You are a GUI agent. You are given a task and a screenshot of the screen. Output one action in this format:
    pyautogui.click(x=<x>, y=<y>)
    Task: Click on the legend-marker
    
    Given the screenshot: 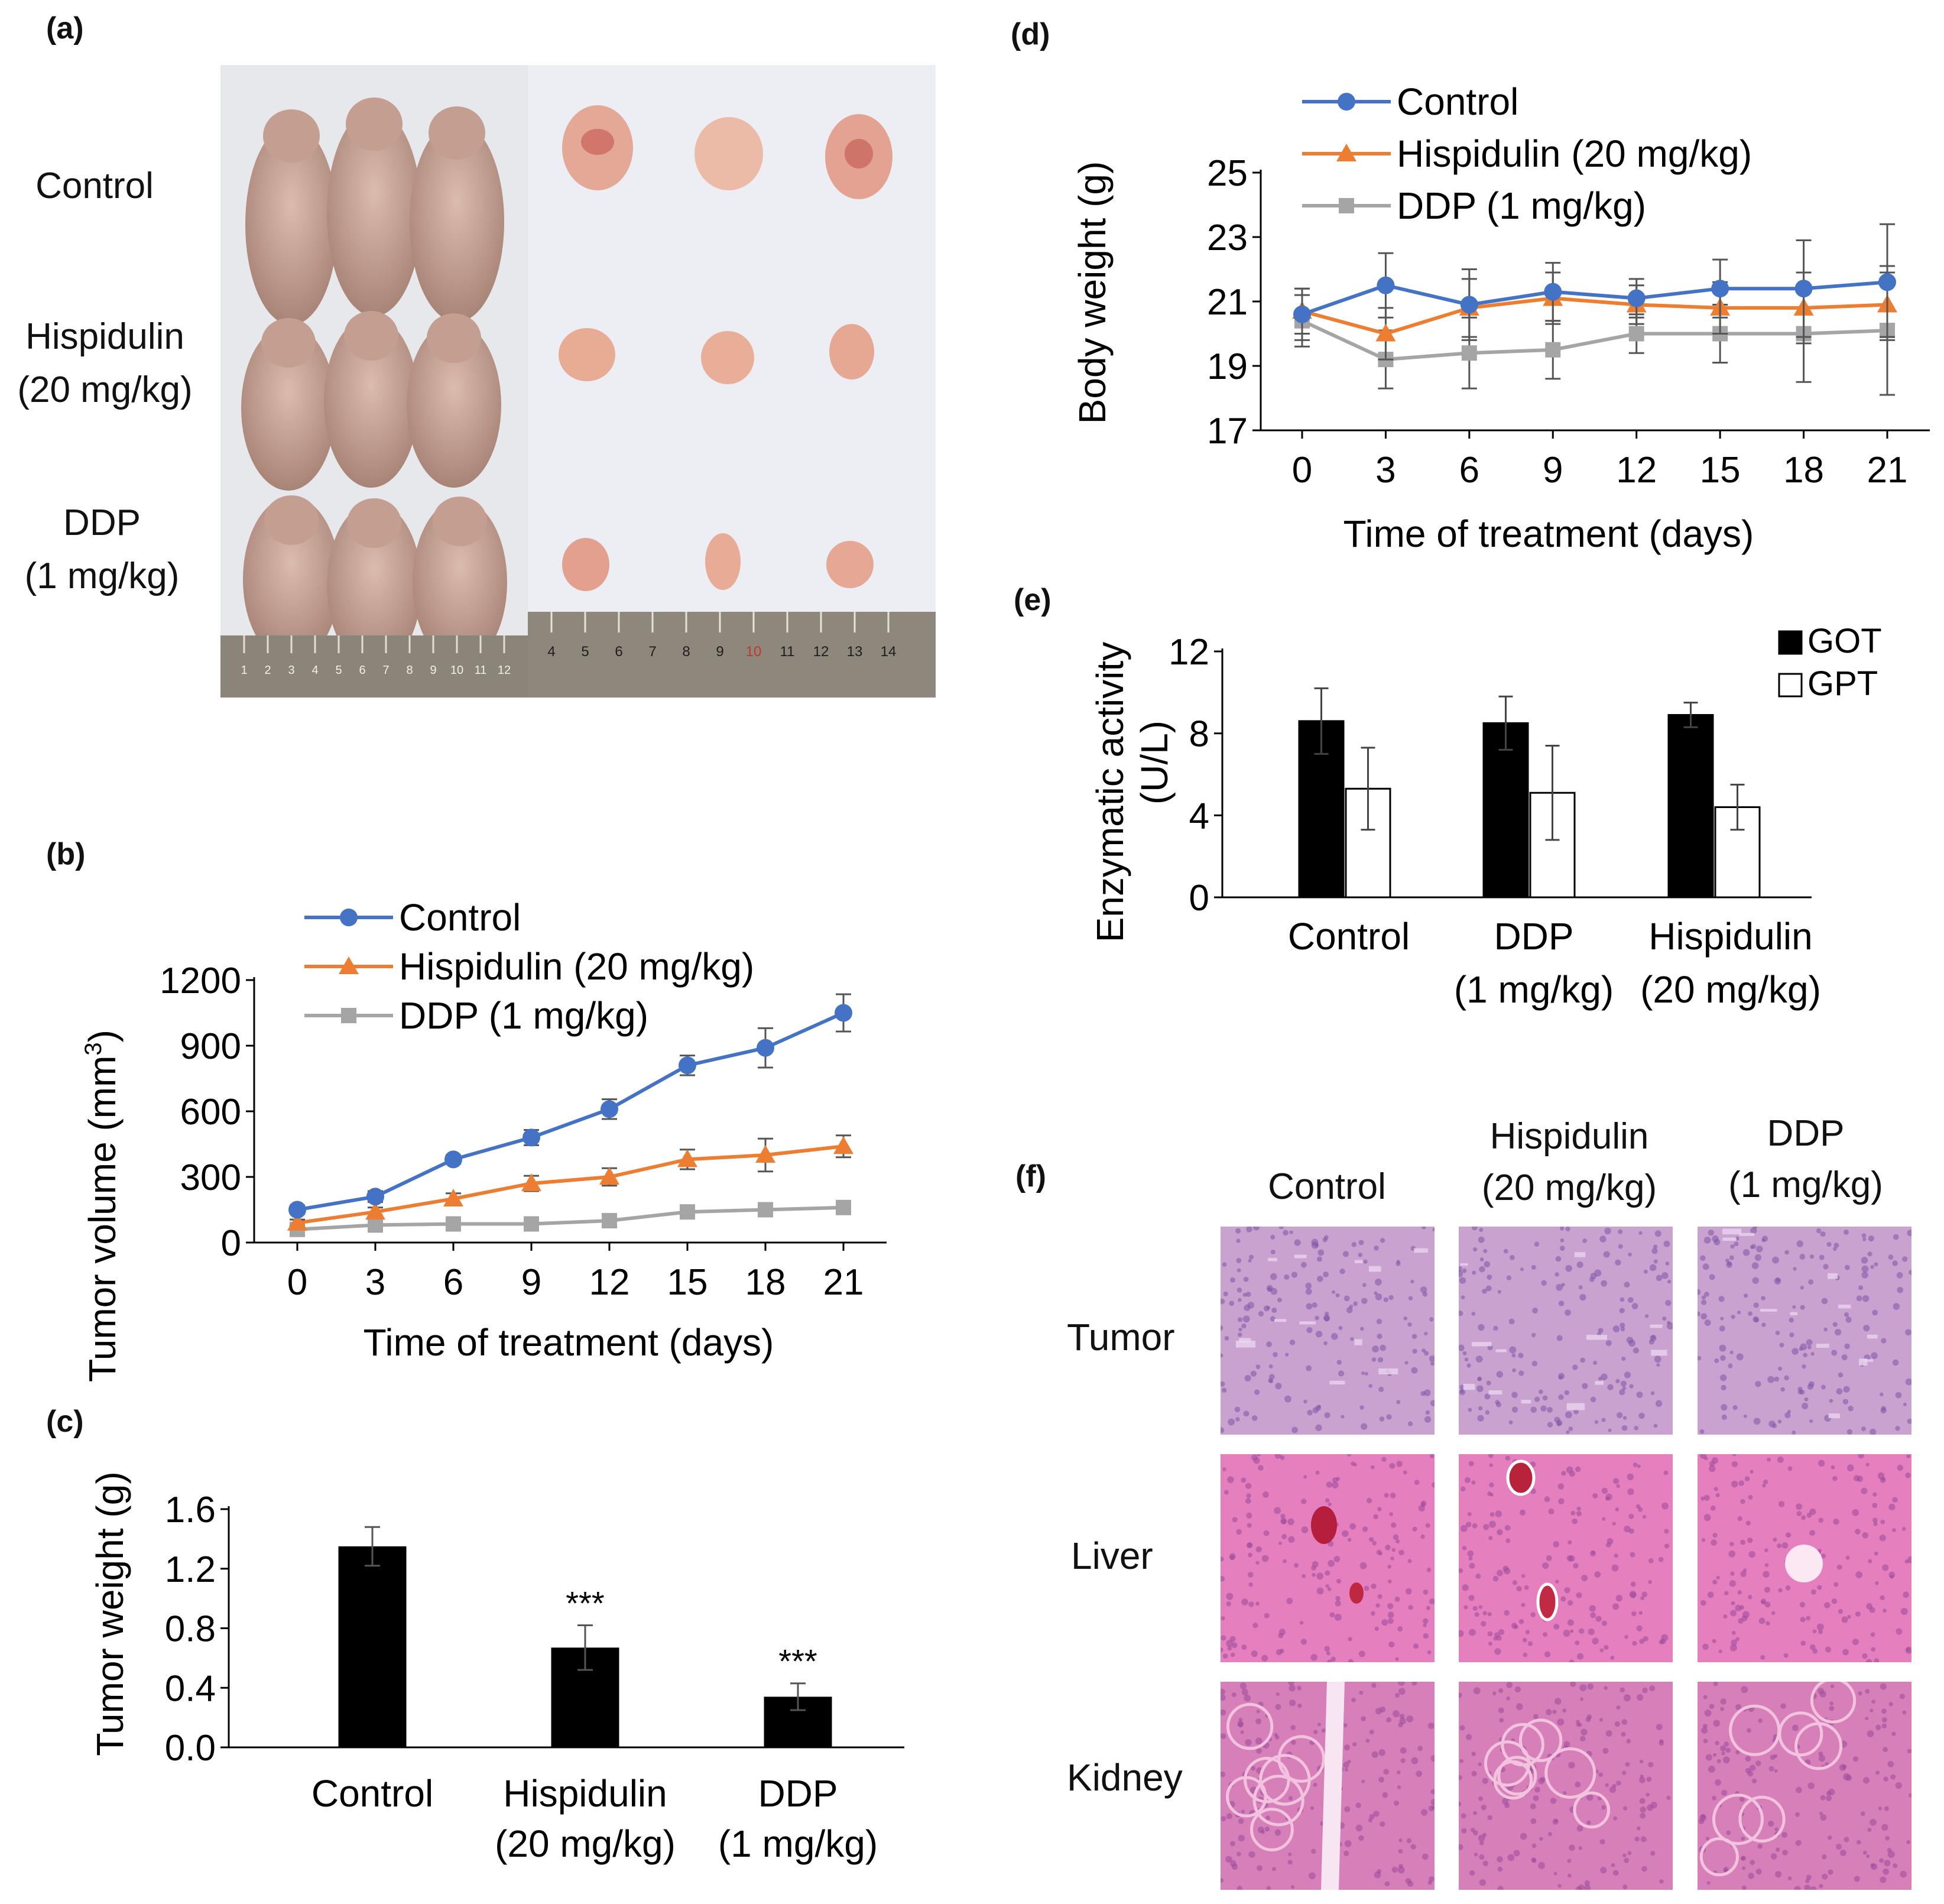 What is the action you would take?
    pyautogui.click(x=349, y=917)
    